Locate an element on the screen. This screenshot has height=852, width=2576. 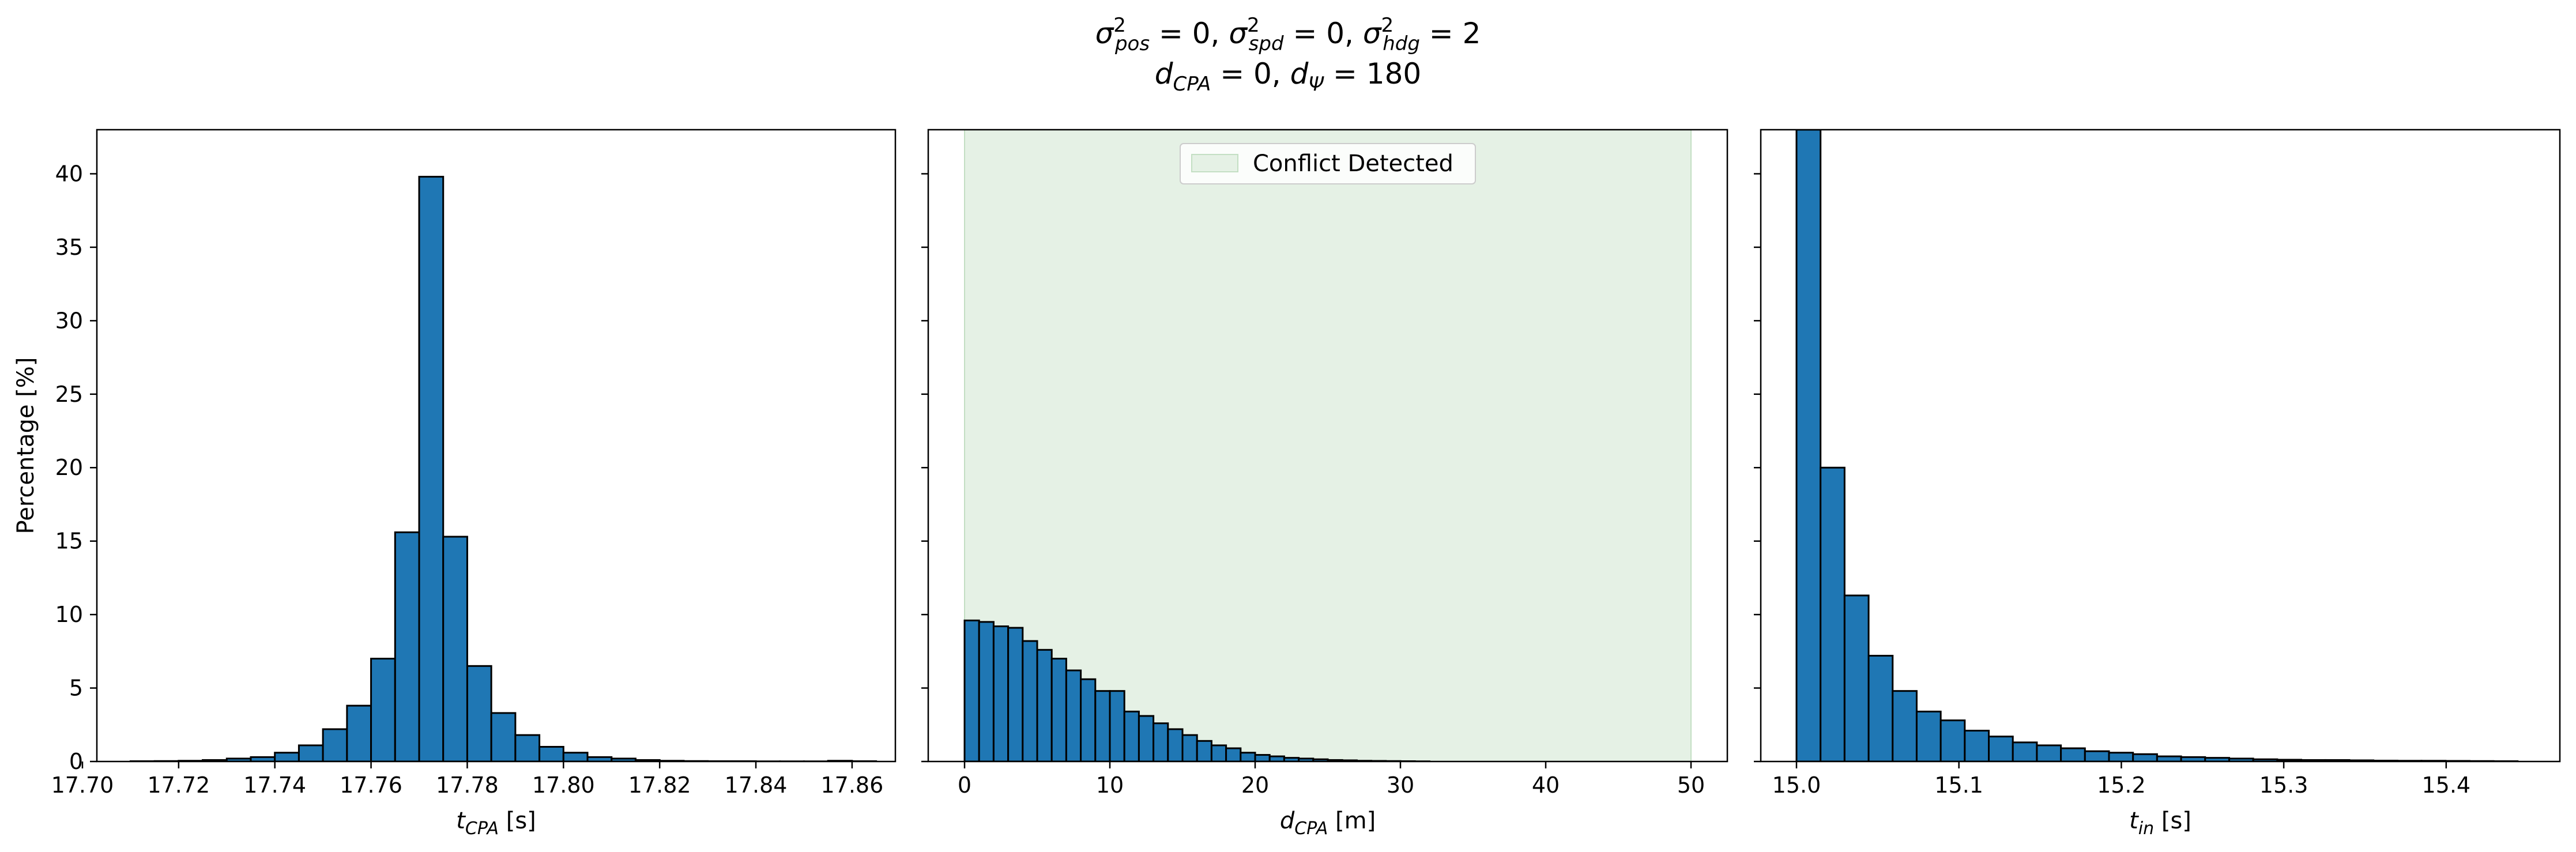
y-tick-label: 10 is located at coordinates (69, 615).